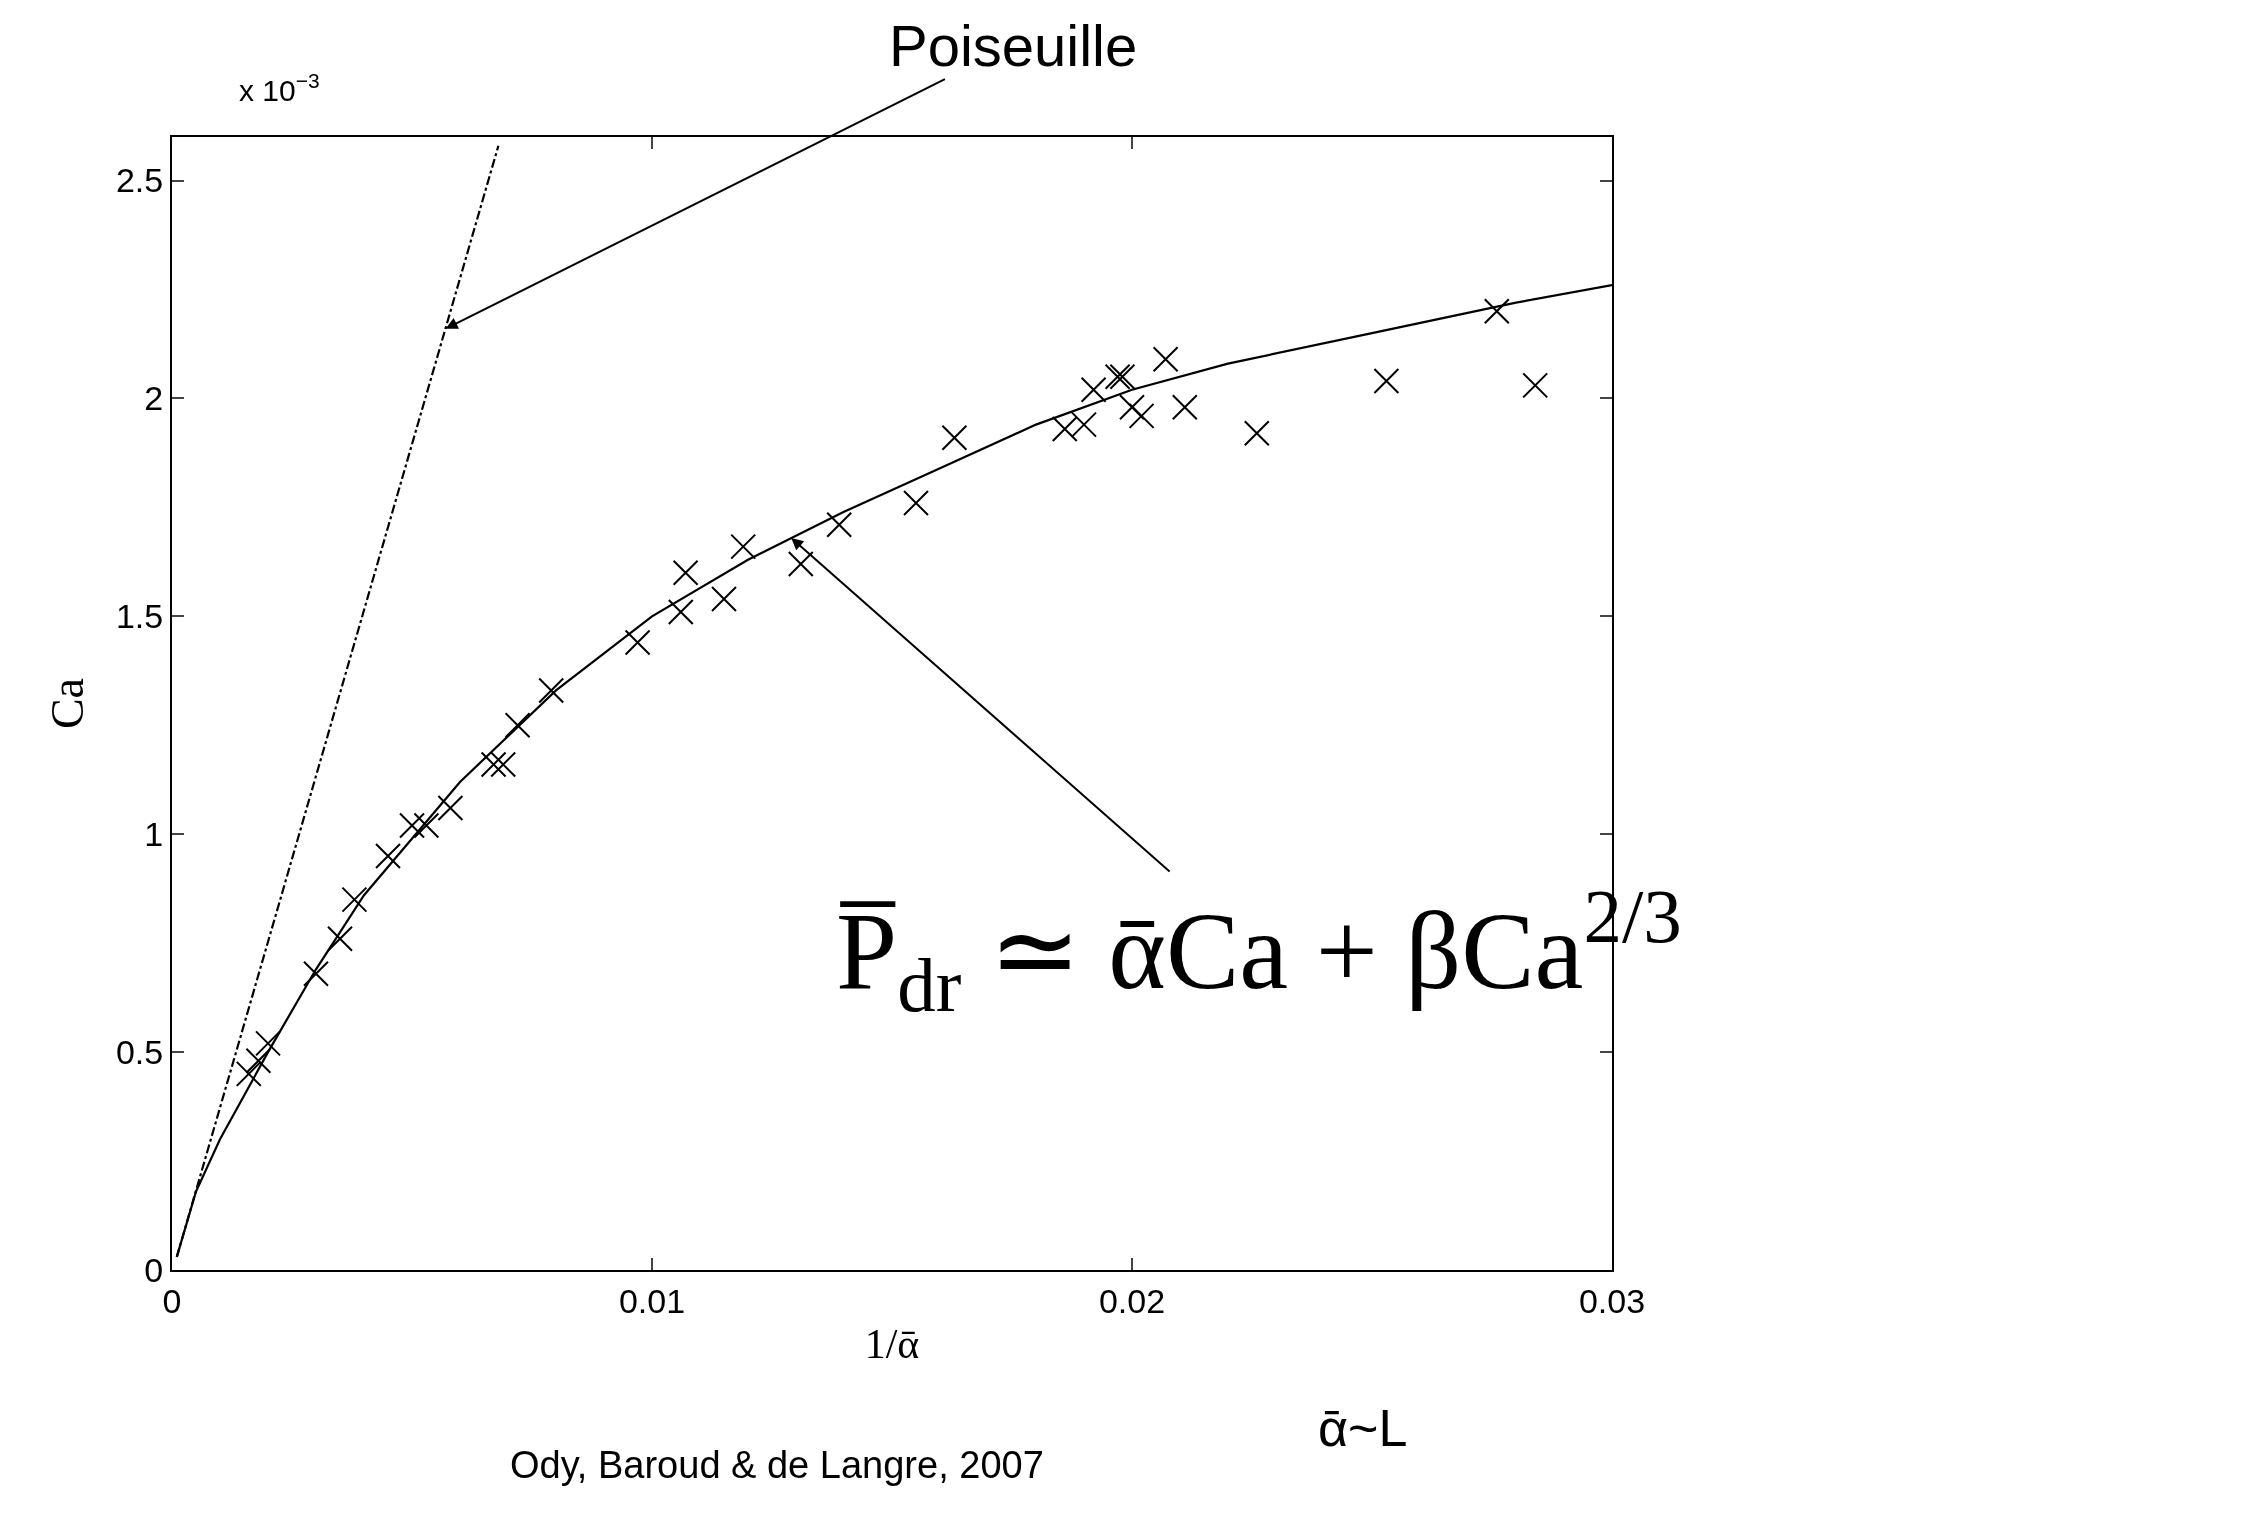 The image size is (2242, 1522). What do you see at coordinates (139, 616) in the screenshot?
I see `y-tick-label: 1.5` at bounding box center [139, 616].